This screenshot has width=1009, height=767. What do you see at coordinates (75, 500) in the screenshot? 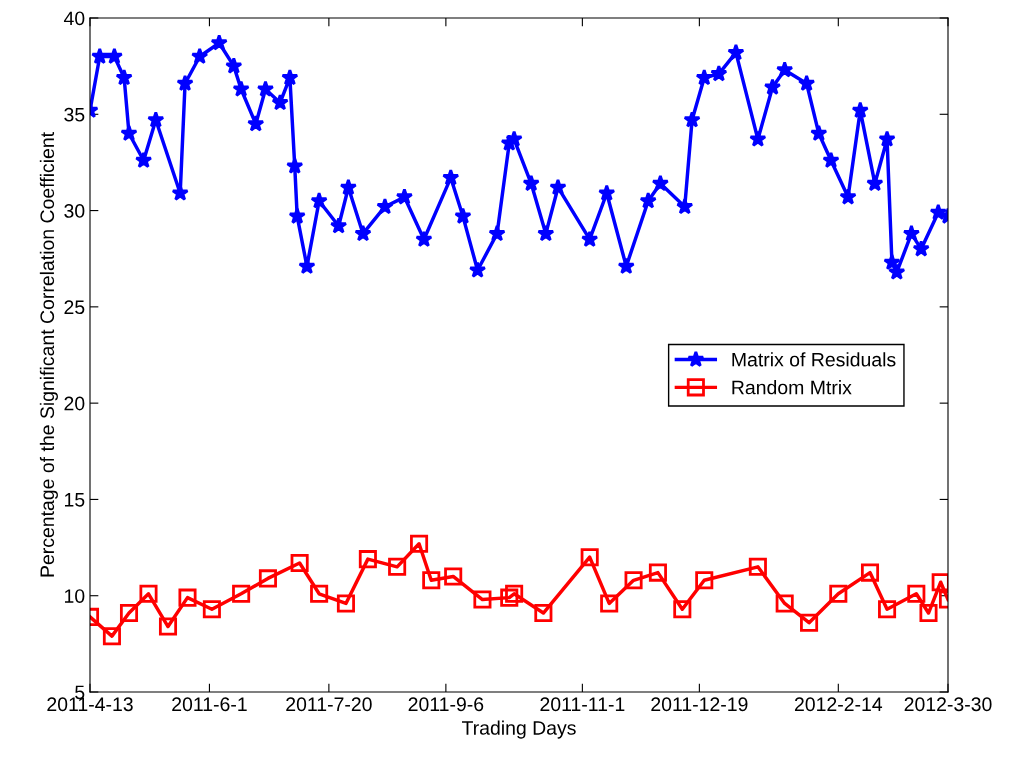
I see `y-tick-label: 15` at bounding box center [75, 500].